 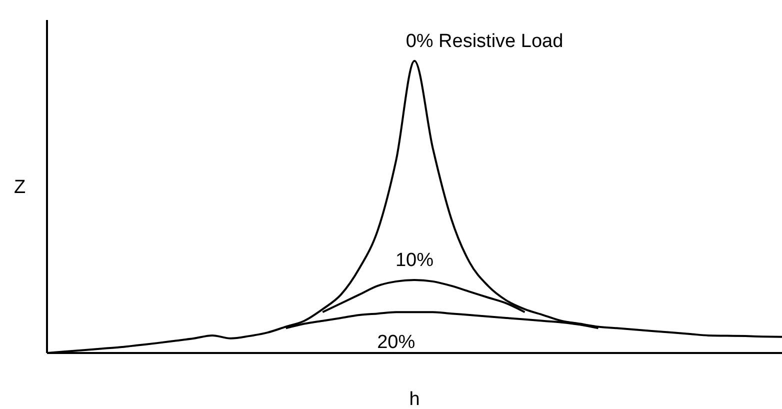 I want to click on x-axis-title: h, so click(x=414, y=399).